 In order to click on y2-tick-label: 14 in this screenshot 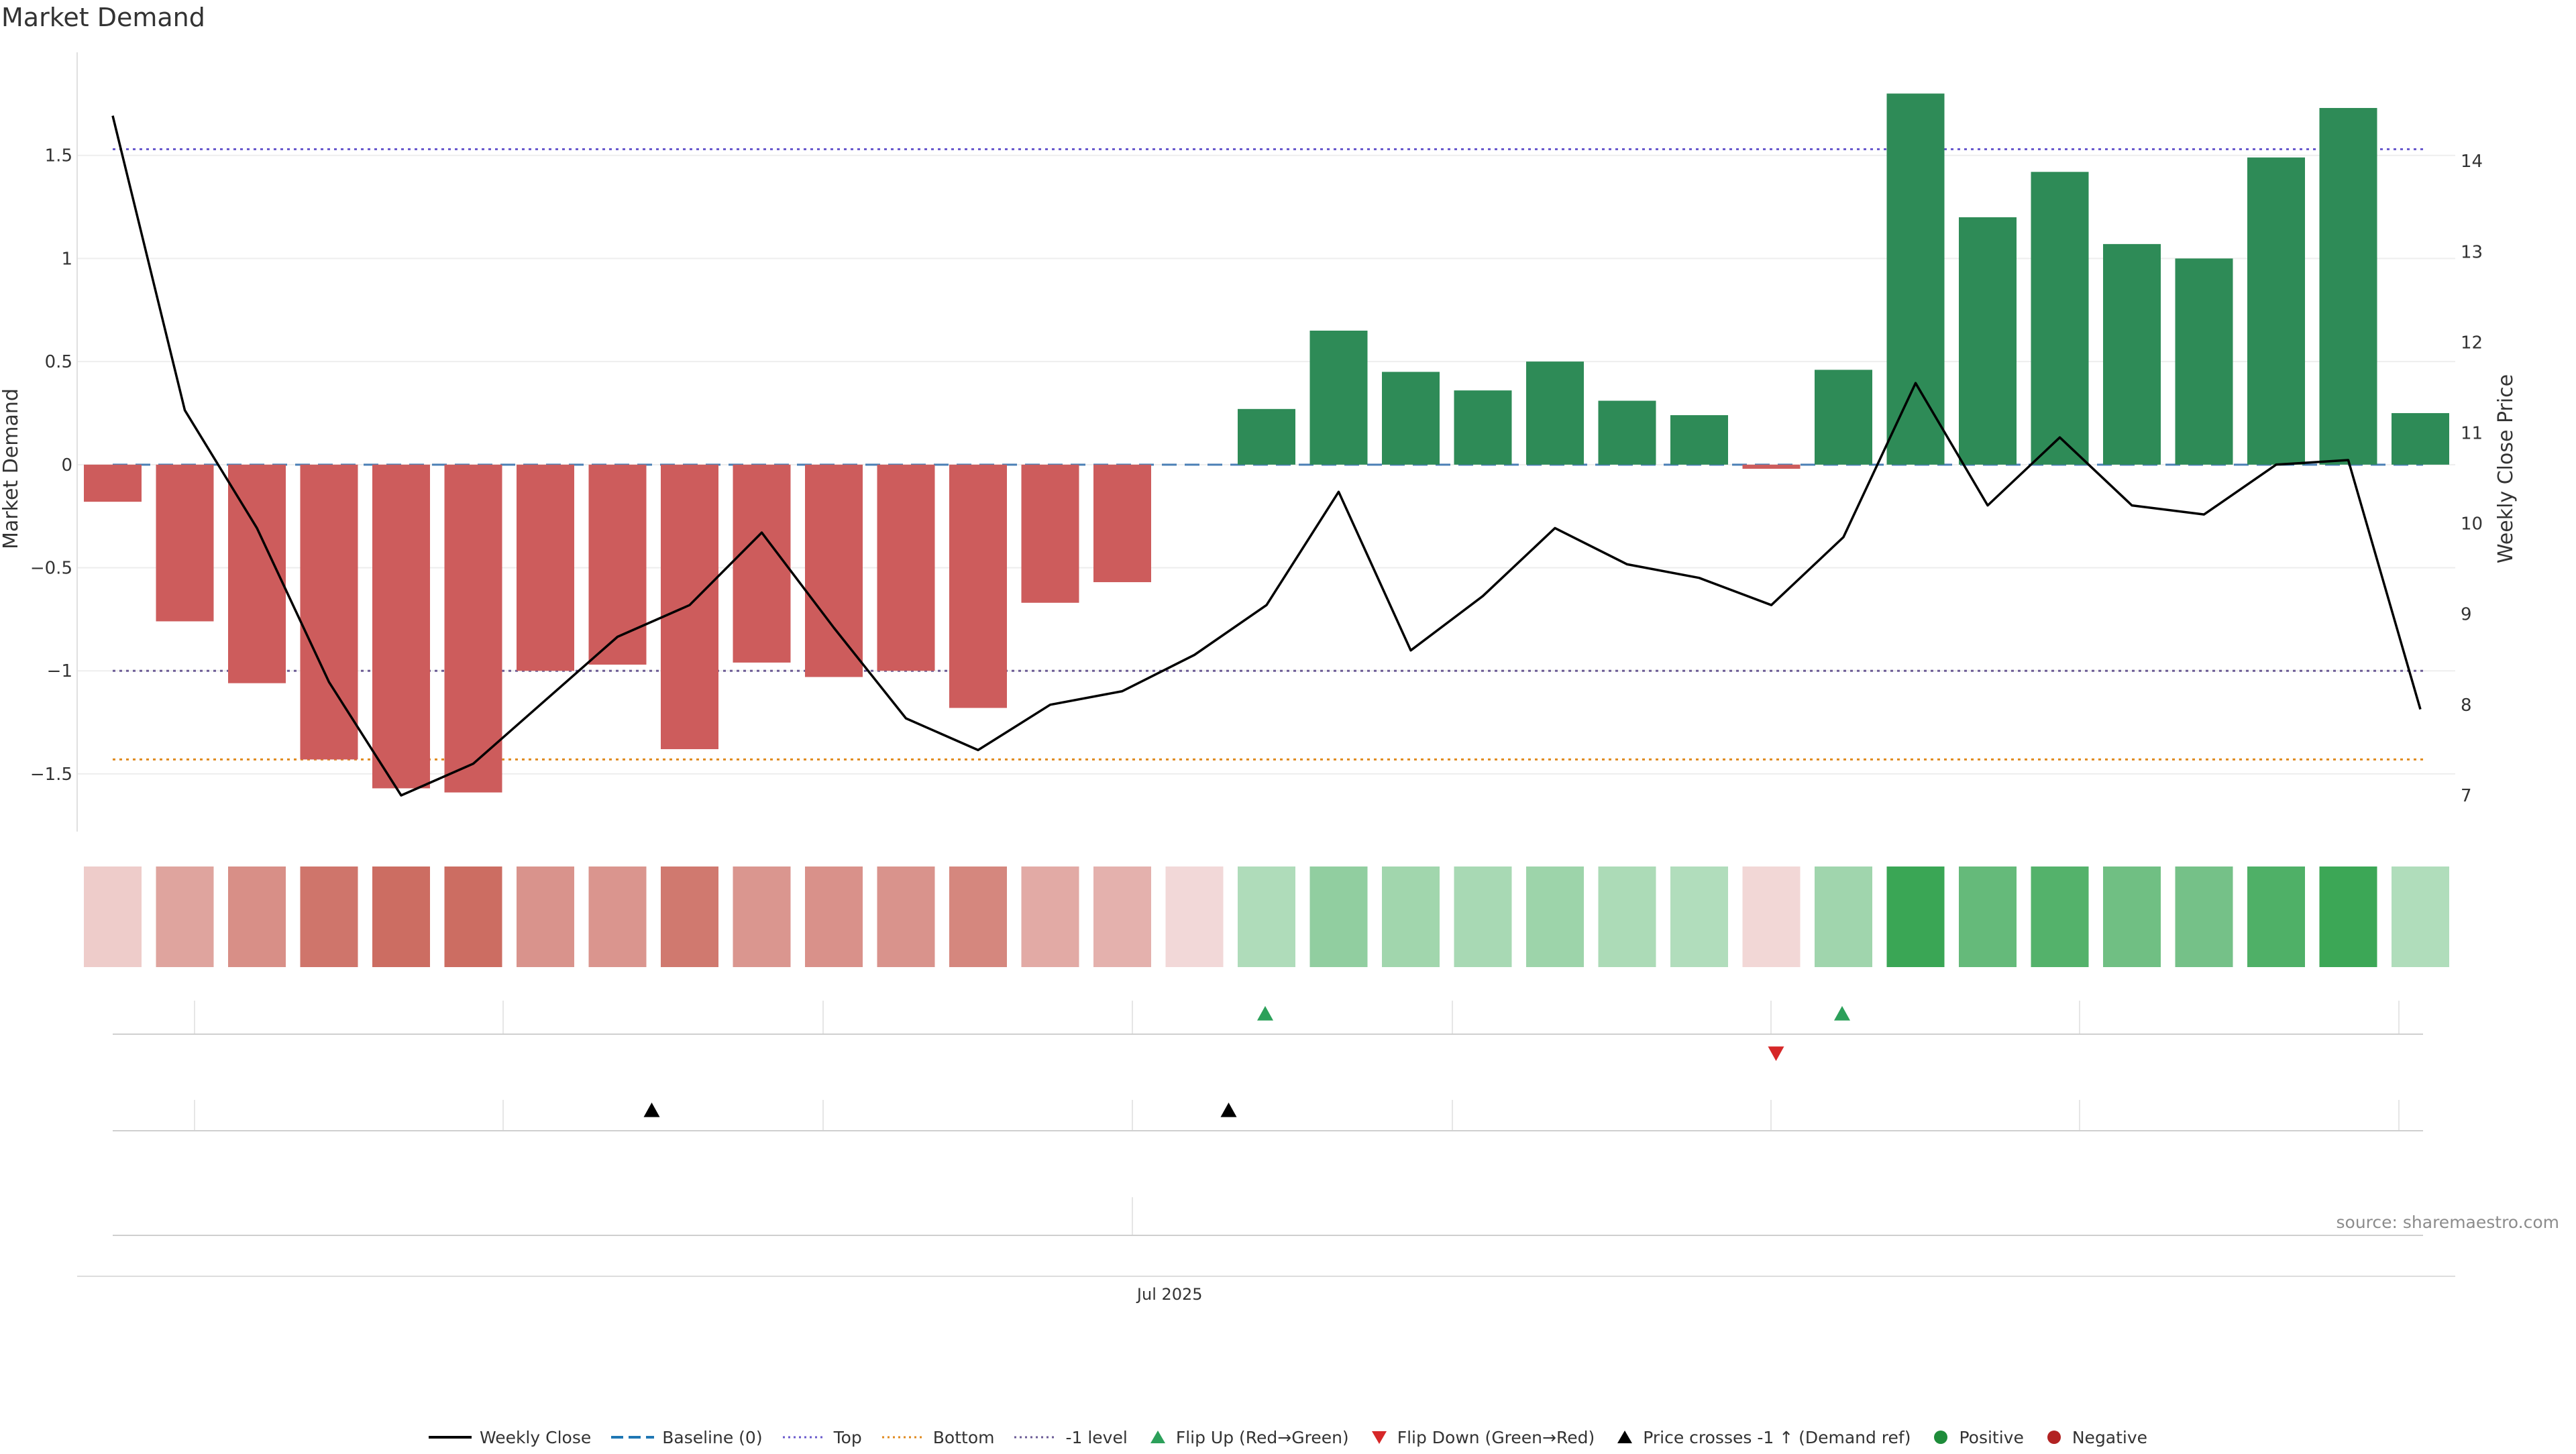, I will do `click(2472, 162)`.